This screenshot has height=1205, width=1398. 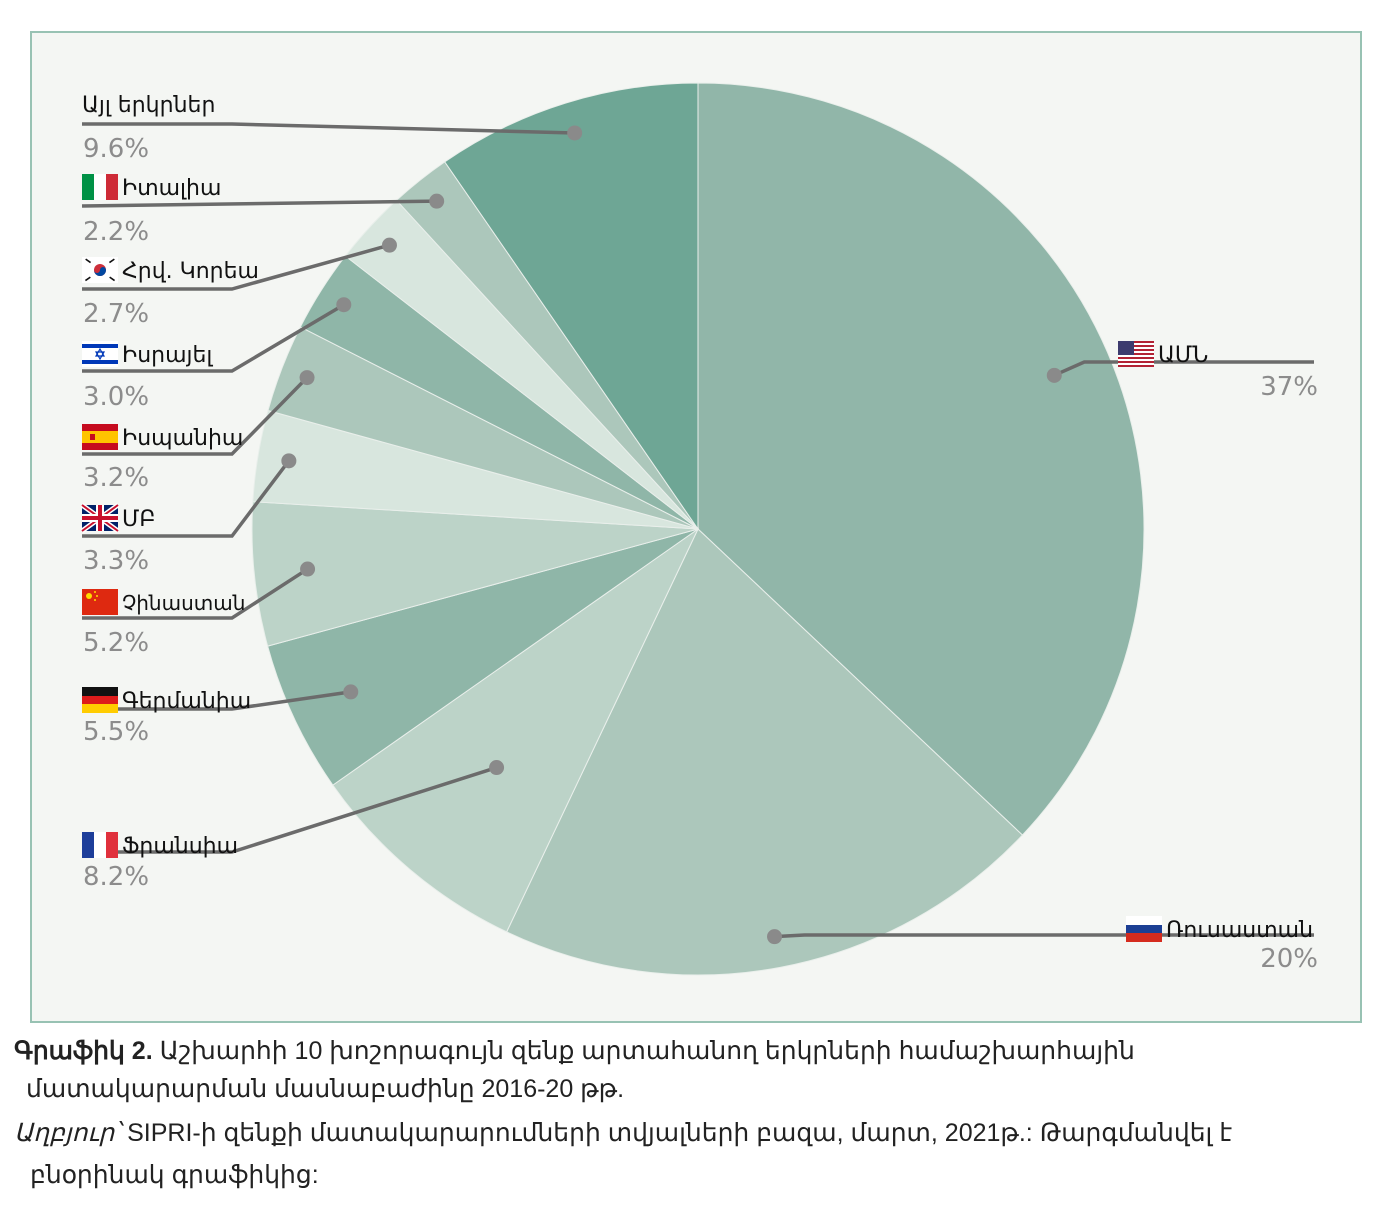 What do you see at coordinates (190, 271) in the screenshot?
I see `slice-label-9: Հրվ. Կորեա` at bounding box center [190, 271].